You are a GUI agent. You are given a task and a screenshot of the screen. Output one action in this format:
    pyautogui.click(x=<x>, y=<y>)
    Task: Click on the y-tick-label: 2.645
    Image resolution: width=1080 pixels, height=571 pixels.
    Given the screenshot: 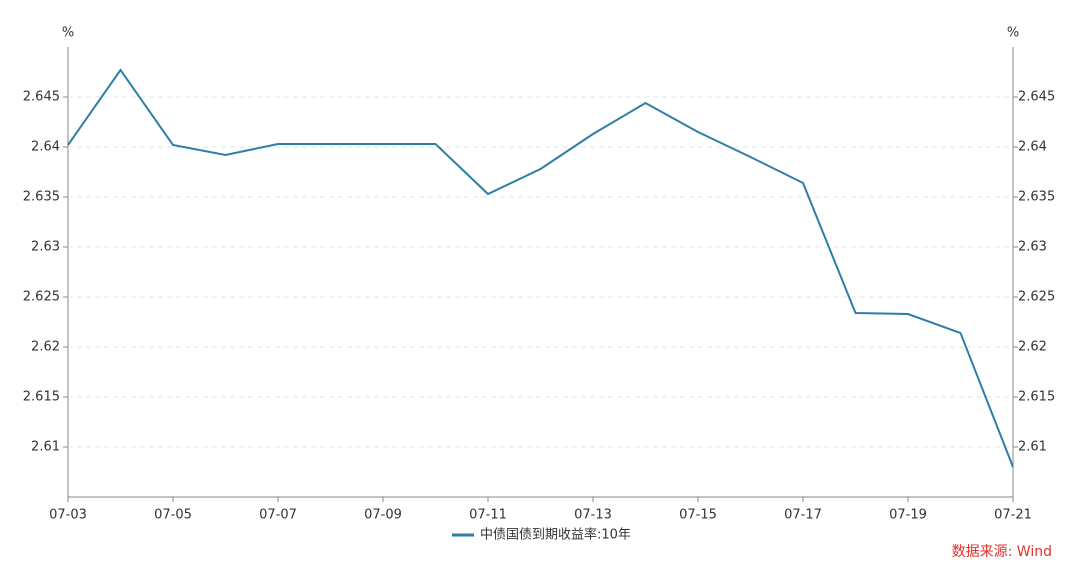 What is the action you would take?
    pyautogui.click(x=41, y=97)
    